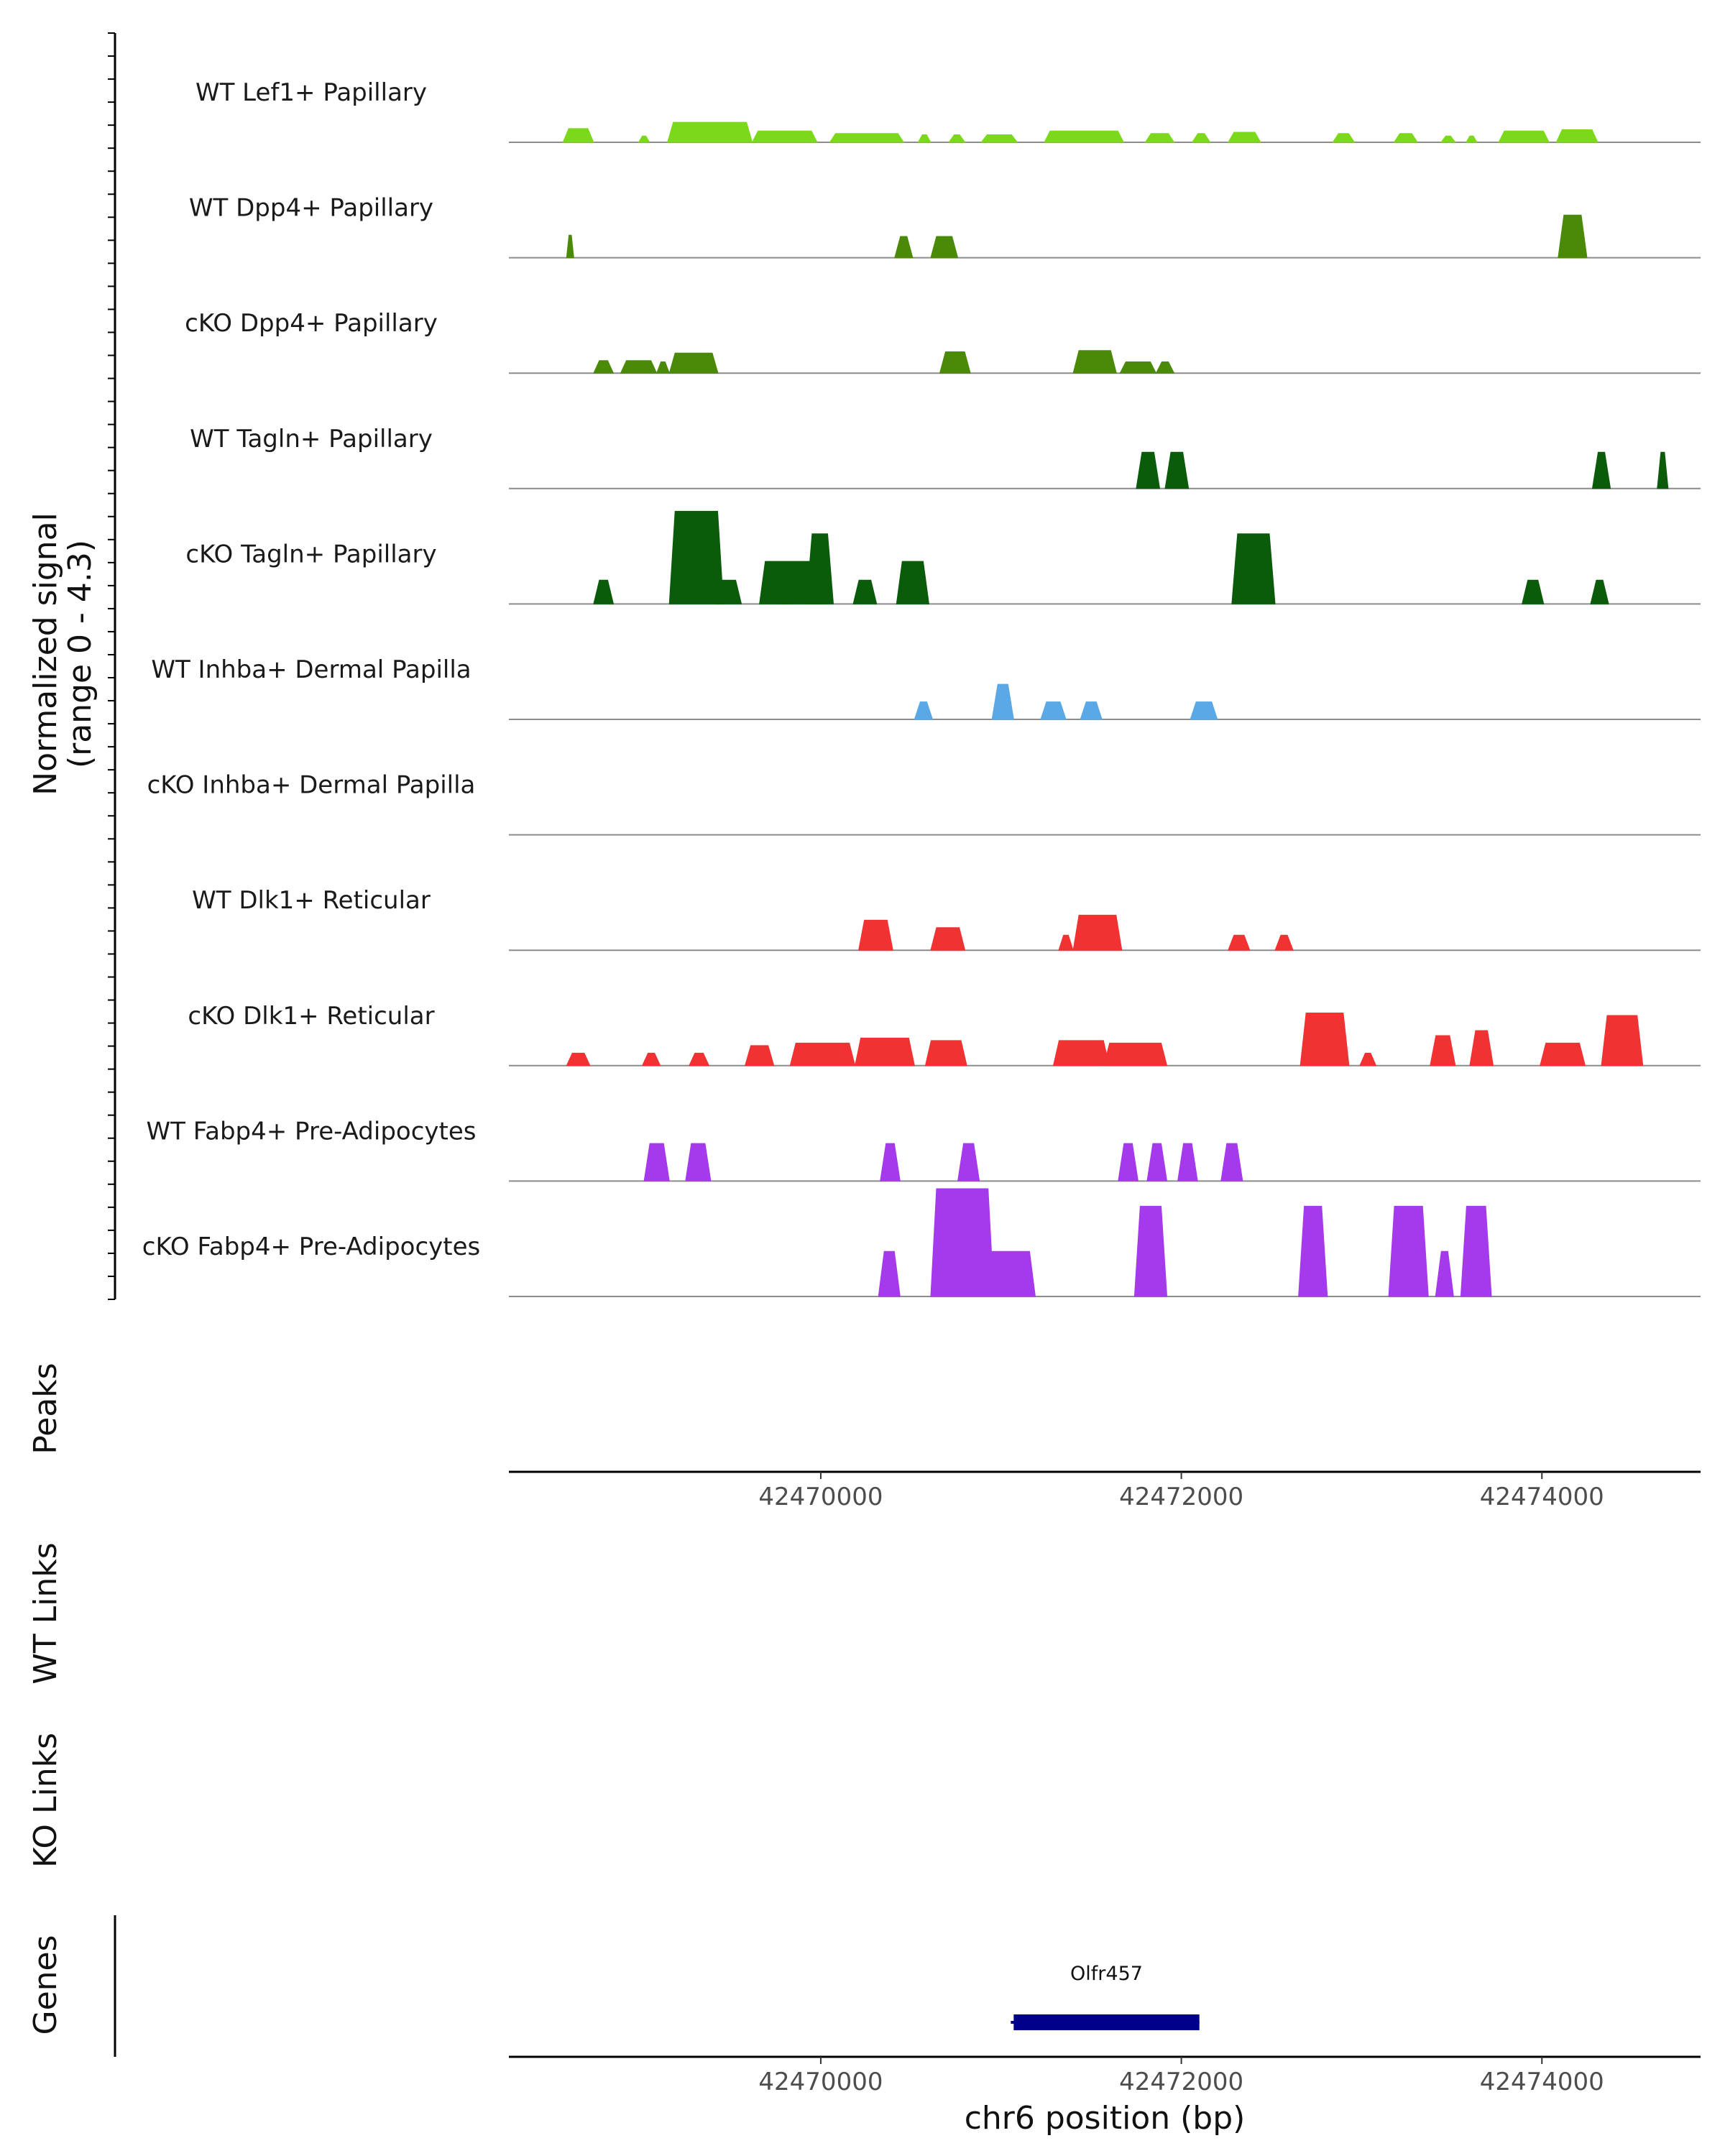 This screenshot has height=2156, width=1725. I want to click on track-1: WT Lef1+ Papillary, so click(948, 111).